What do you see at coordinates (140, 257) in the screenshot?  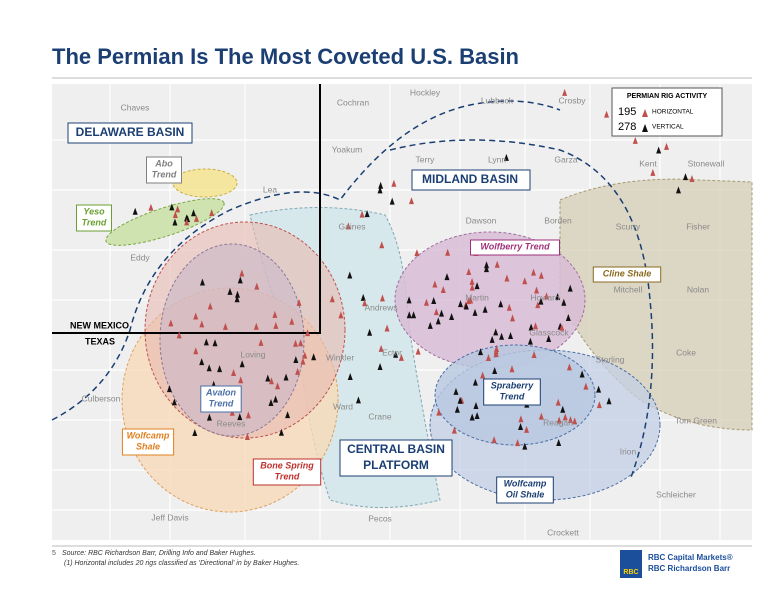 I see `county-label: Eddy` at bounding box center [140, 257].